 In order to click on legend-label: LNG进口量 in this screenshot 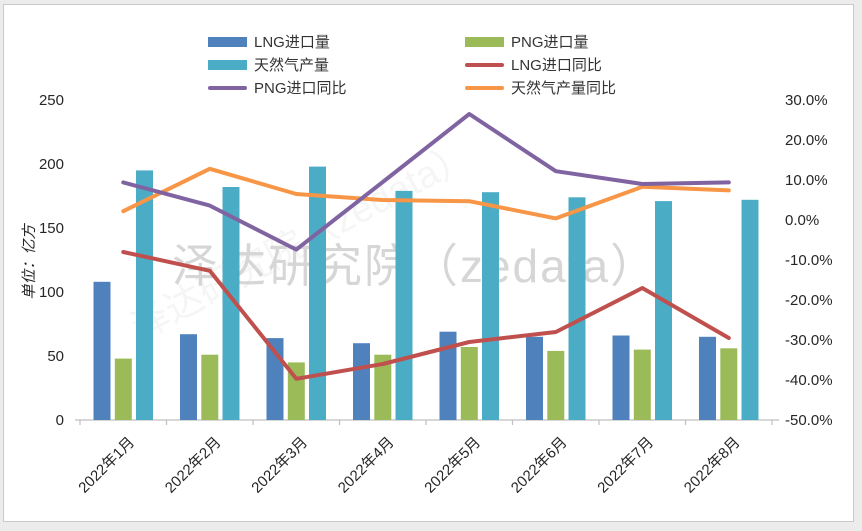, I will do `click(292, 42)`.